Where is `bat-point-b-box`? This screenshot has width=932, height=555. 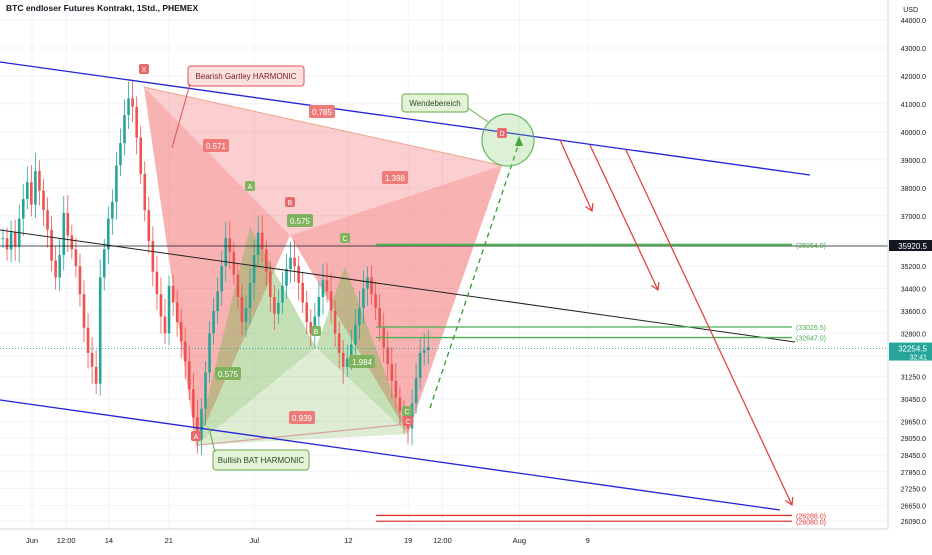
bat-point-b-box is located at coordinates (316, 331).